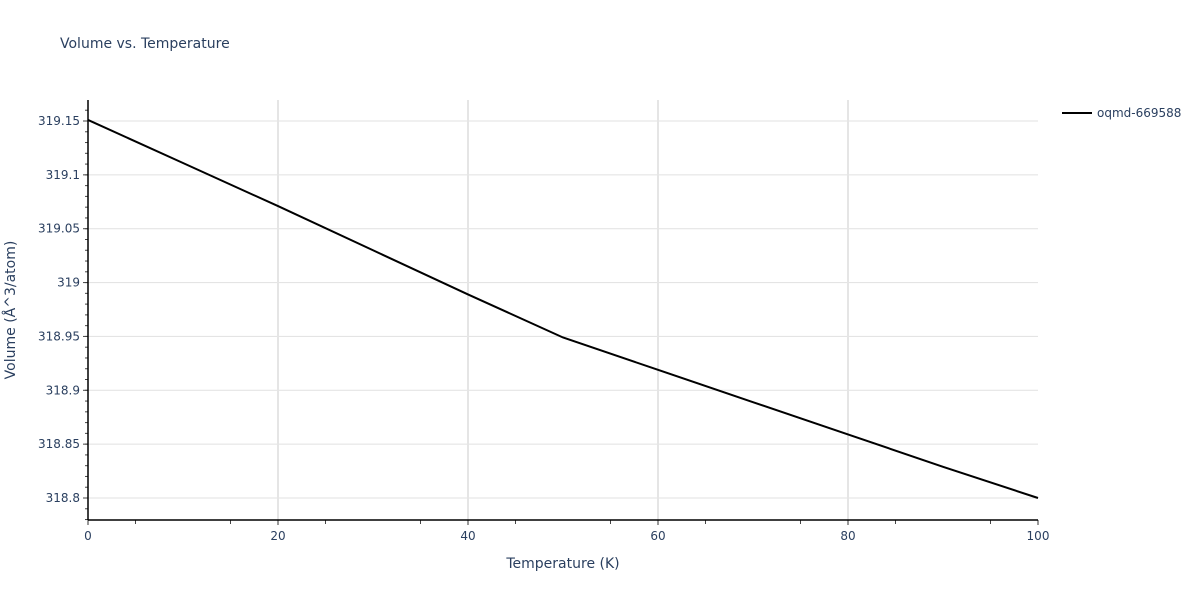 Image resolution: width=1200 pixels, height=600 pixels. Describe the element at coordinates (59, 444) in the screenshot. I see `y-tick-label: 318.85` at that location.